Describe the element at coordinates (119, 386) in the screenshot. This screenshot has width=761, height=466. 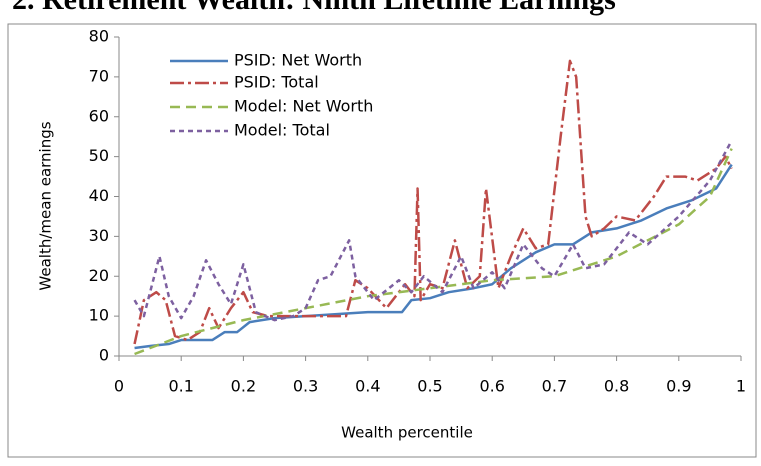
I see `x-tick-label: 0` at that location.